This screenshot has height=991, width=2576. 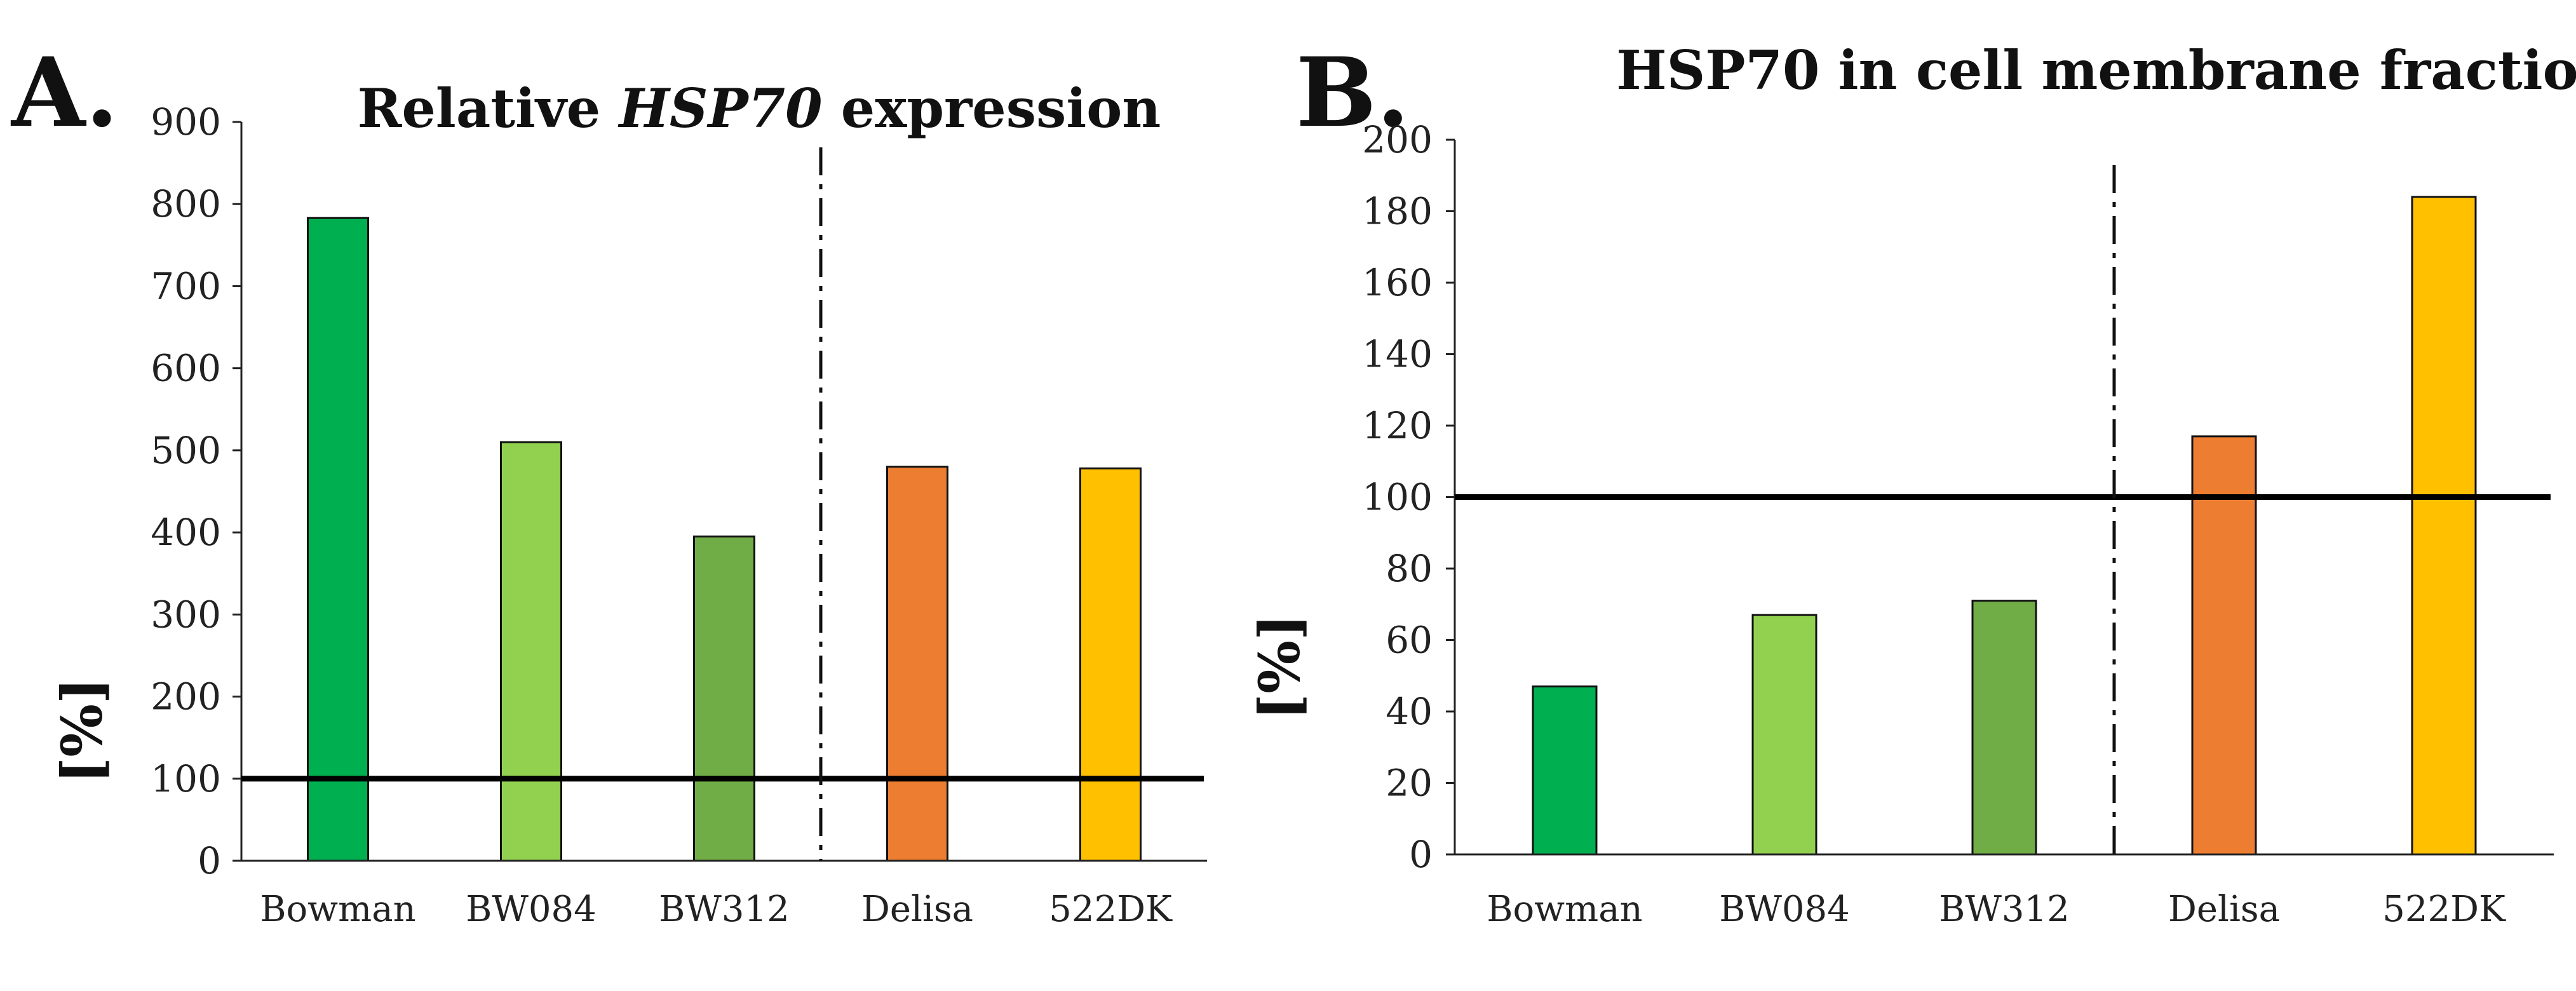 I want to click on panel-b-bar-bowman, so click(x=1565, y=770).